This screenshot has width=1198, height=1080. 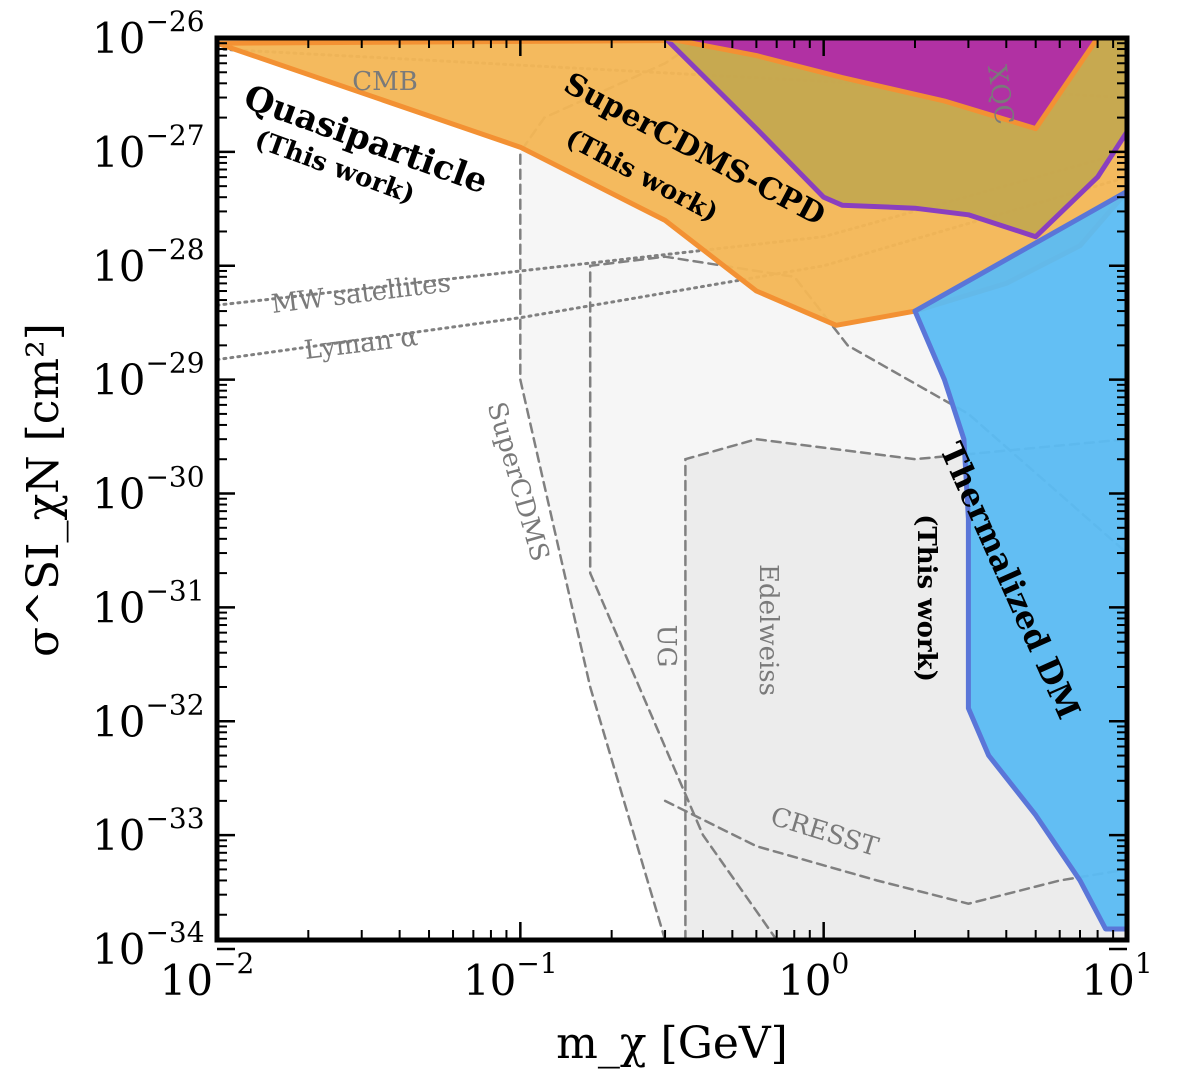 I want to click on y-axis-label: σ^SI_χN [cm²], so click(x=43, y=490).